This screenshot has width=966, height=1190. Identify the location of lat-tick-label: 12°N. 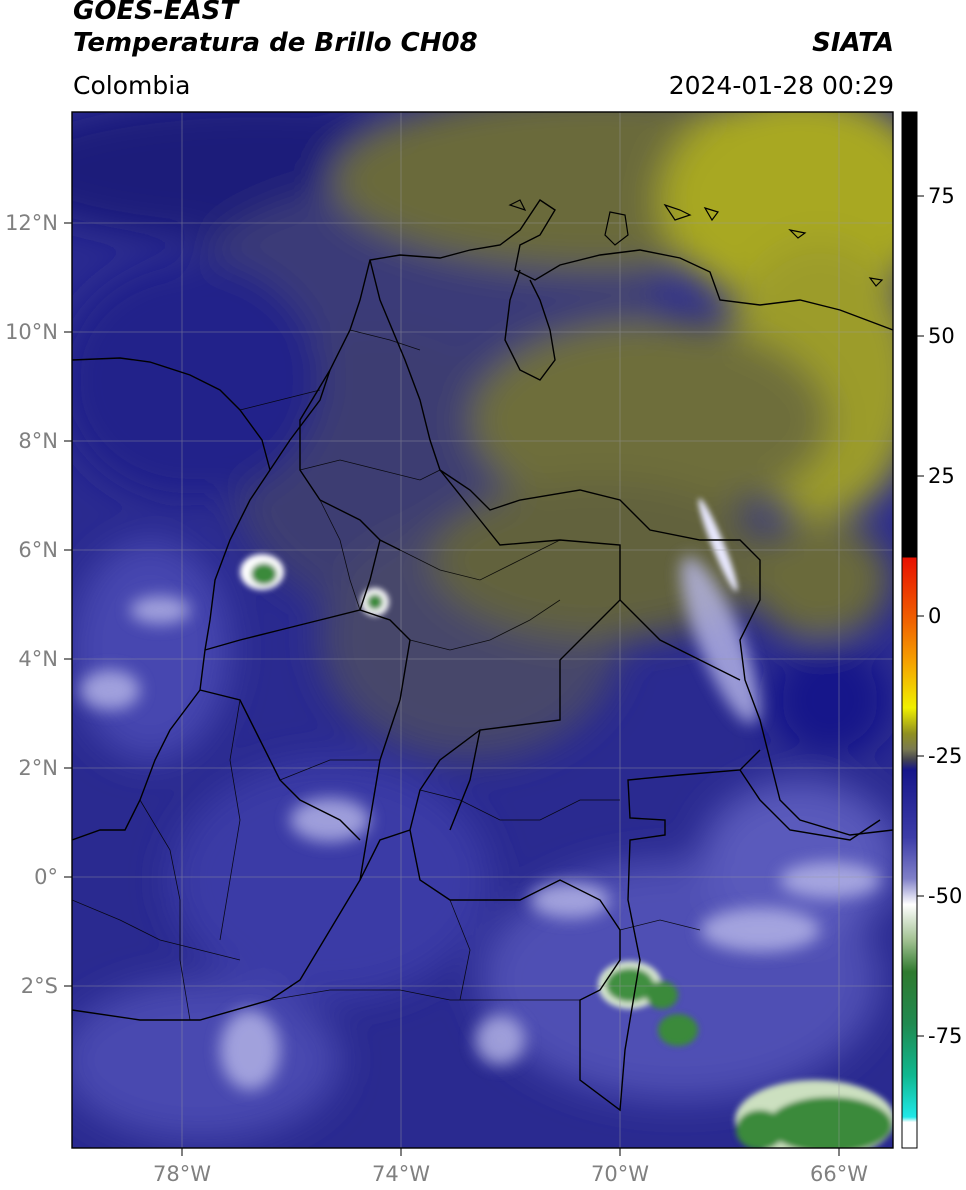
(31, 223).